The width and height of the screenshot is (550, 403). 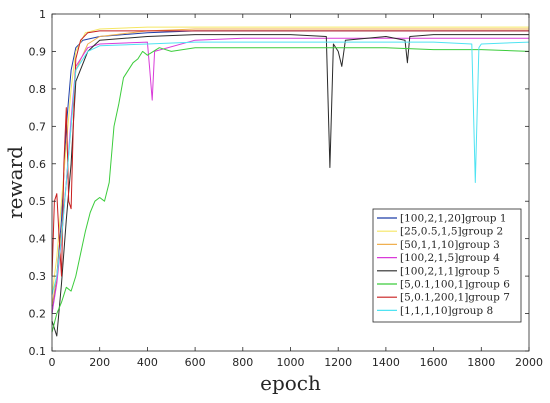 I want to click on x-tick-label: 1400, so click(x=386, y=362).